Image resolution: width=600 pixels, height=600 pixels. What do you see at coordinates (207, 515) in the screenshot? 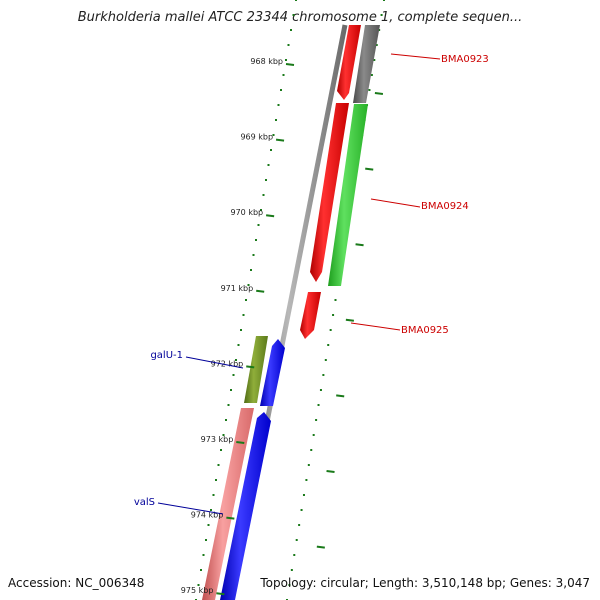
I see `tick-label: 974 kbp` at bounding box center [207, 515].